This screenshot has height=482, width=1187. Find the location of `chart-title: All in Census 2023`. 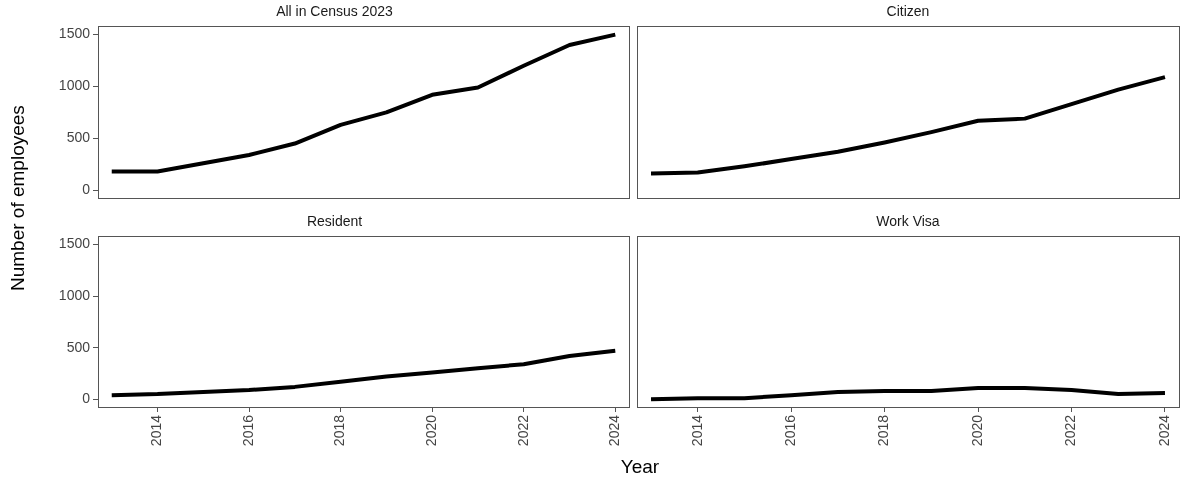

chart-title: All in Census 2023 is located at coordinates (335, 11).